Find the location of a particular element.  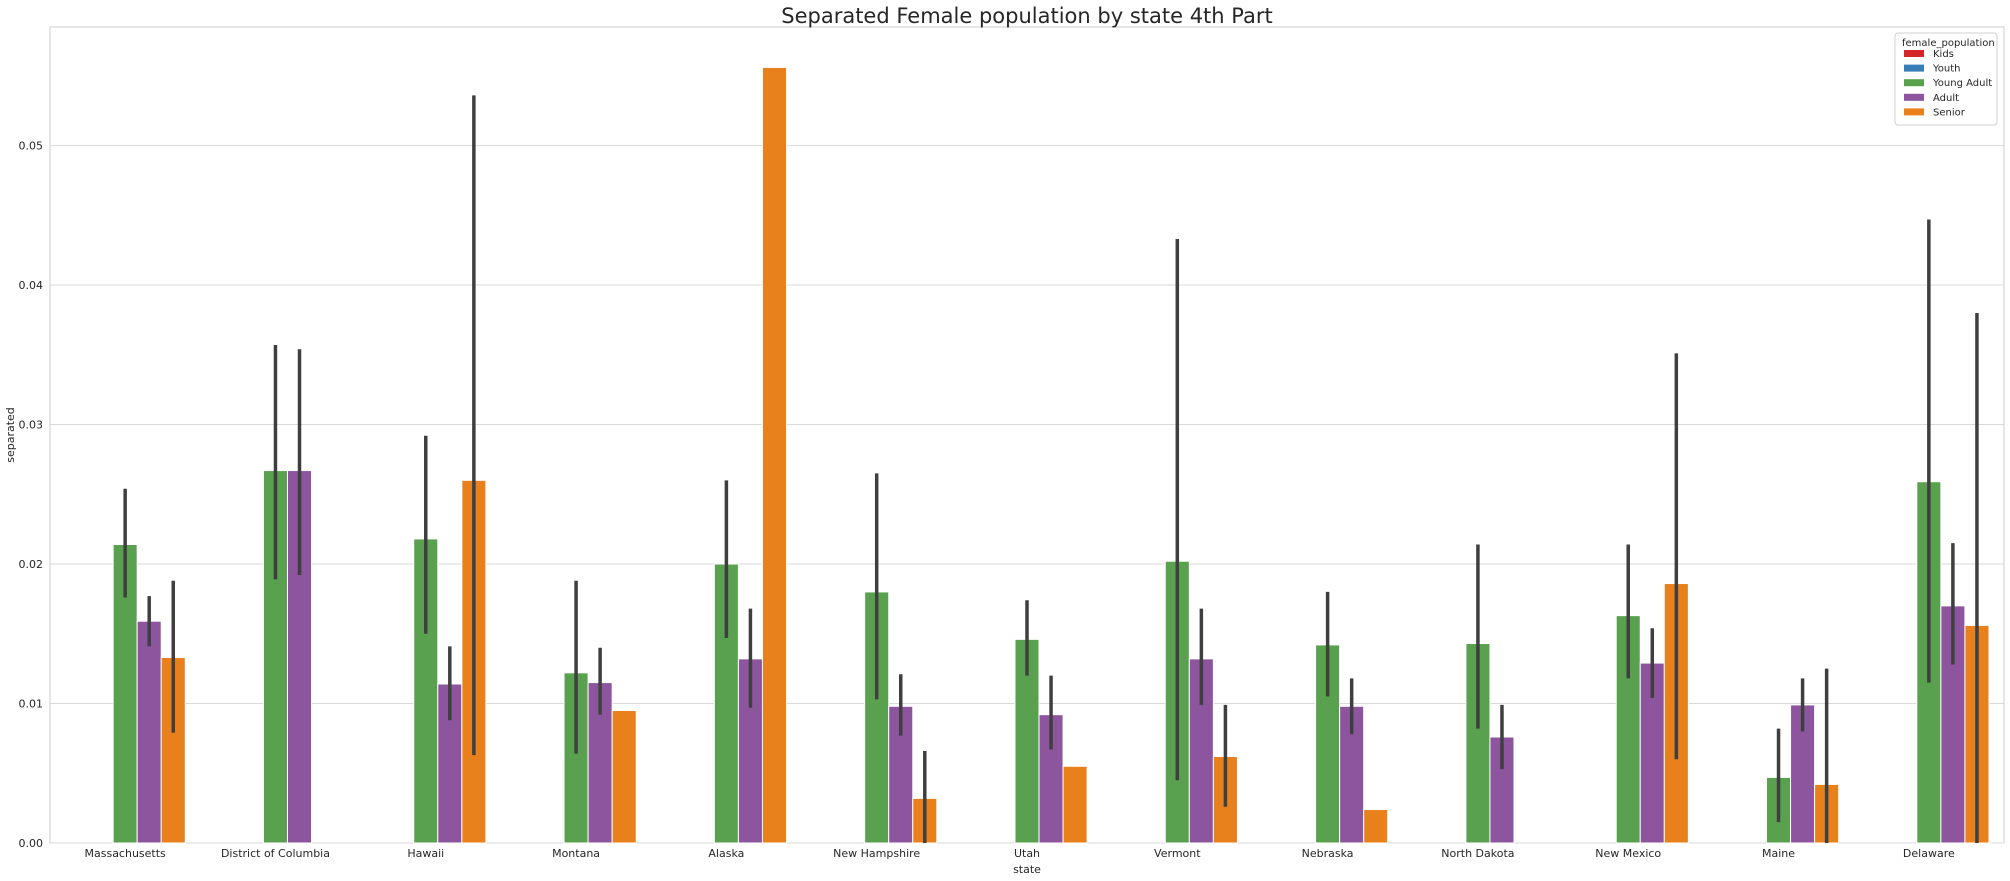

x-tick-label: Nebraska is located at coordinates (1328, 853).